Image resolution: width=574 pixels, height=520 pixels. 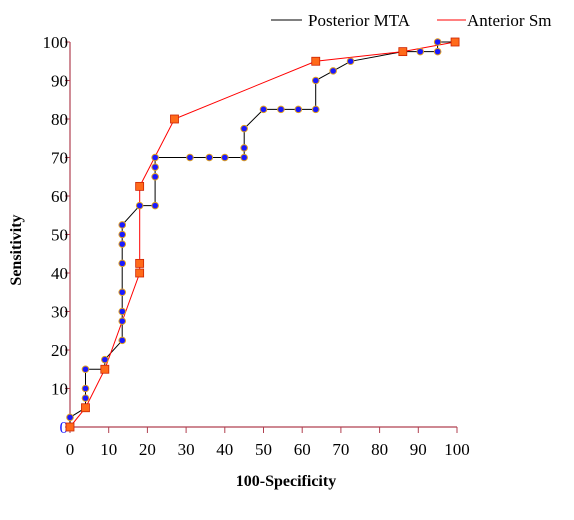 What do you see at coordinates (411, 20) in the screenshot?
I see `legend: Posterior MTA Anterior Sm` at bounding box center [411, 20].